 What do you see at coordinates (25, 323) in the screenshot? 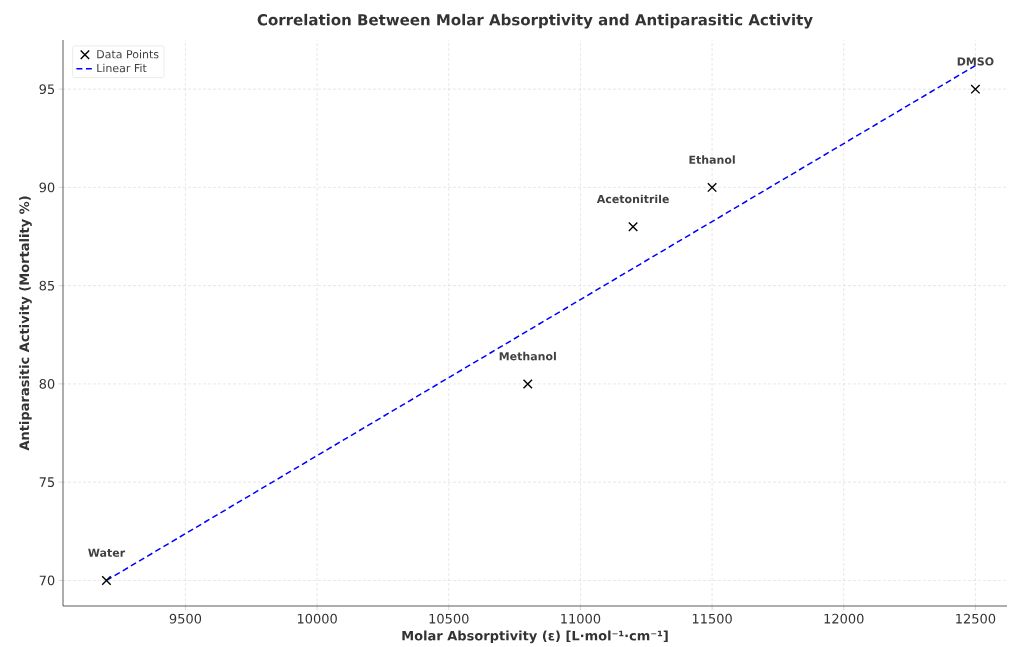
I see `y-axis-title: Antiparasitic Activity (Mortality %)` at bounding box center [25, 323].